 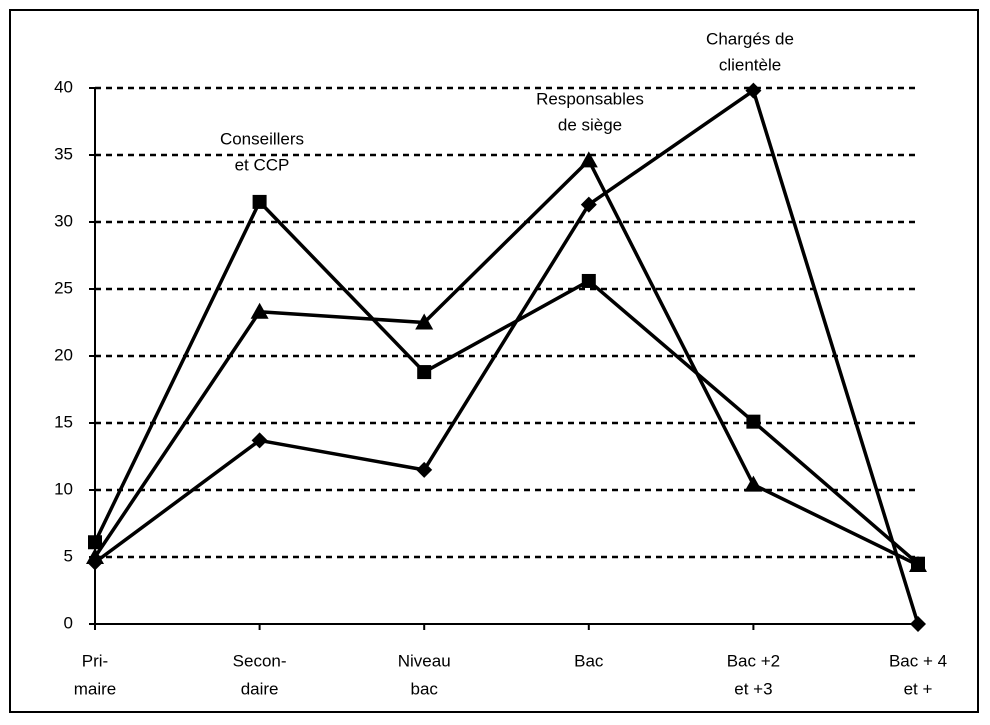 What do you see at coordinates (753, 688) in the screenshot?
I see `x-tick-label: et +3` at bounding box center [753, 688].